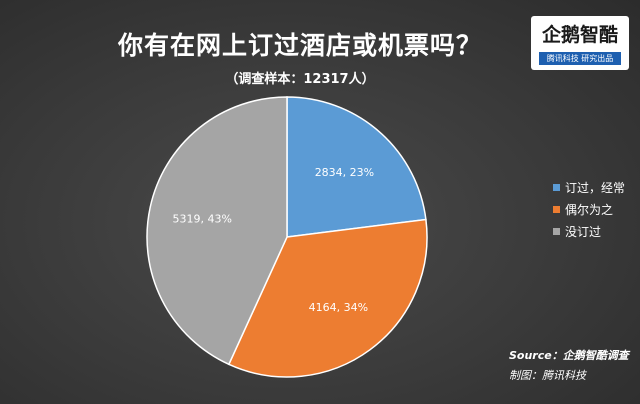 Image resolution: width=640 pixels, height=404 pixels. I want to click on credit-note: 制图：腾讯科技, so click(547, 375).